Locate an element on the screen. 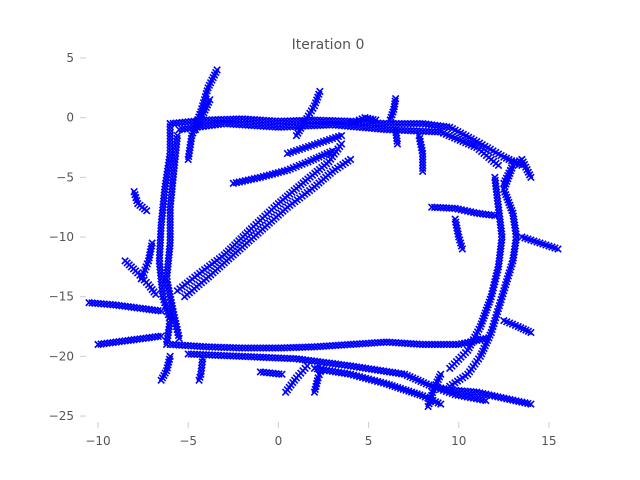  y-tick-label: 5 is located at coordinates (70, 58).